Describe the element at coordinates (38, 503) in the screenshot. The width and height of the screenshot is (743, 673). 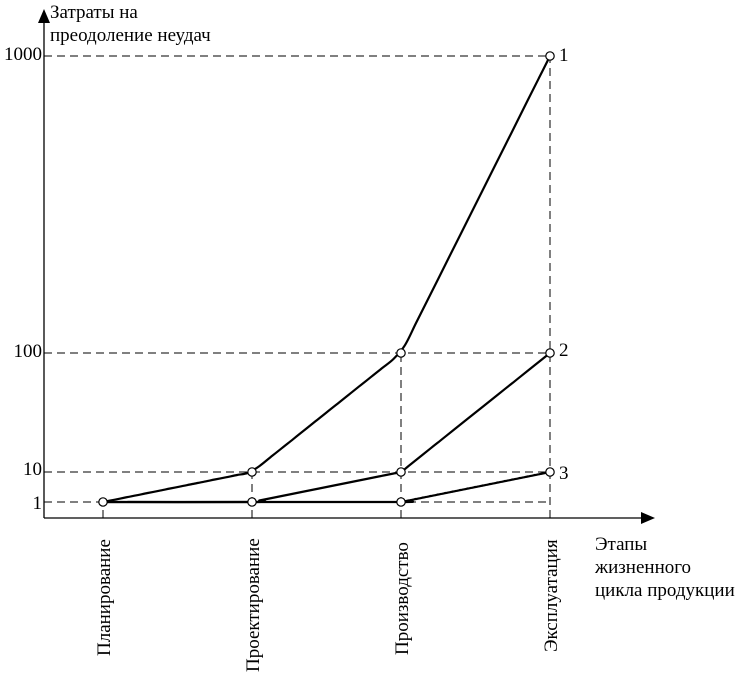
I see `y-tick-label-1: 1` at that location.